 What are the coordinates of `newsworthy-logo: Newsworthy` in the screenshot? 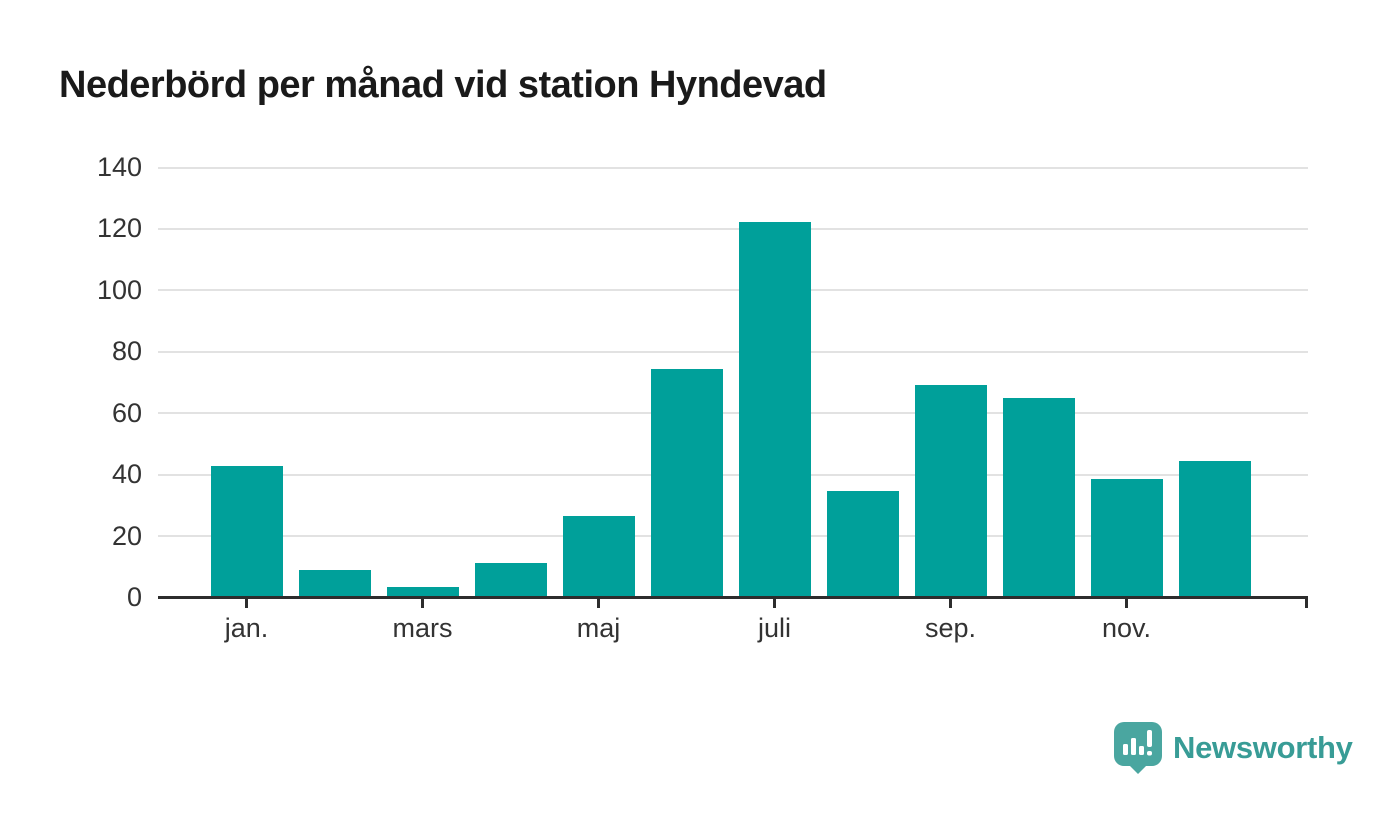 It's located at (1233, 748).